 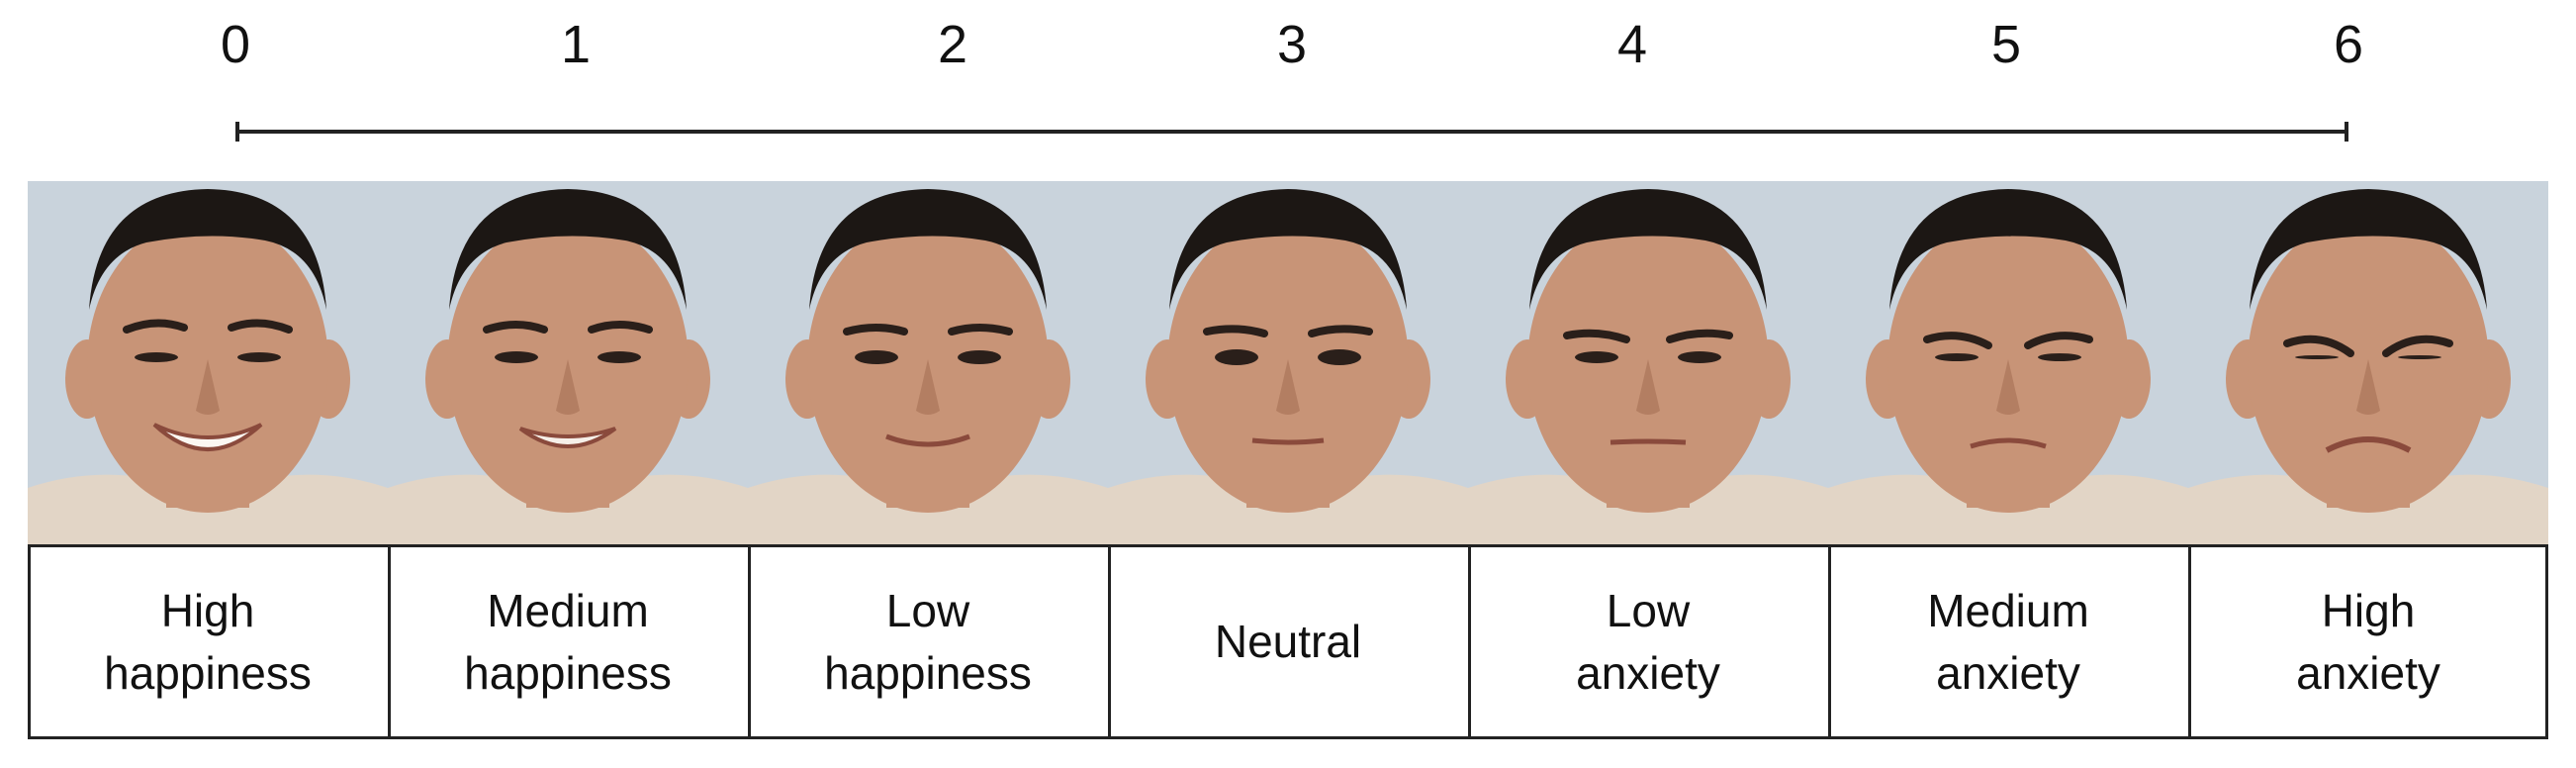 What do you see at coordinates (1648, 363) in the screenshot?
I see `face-photo-low-anxiety` at bounding box center [1648, 363].